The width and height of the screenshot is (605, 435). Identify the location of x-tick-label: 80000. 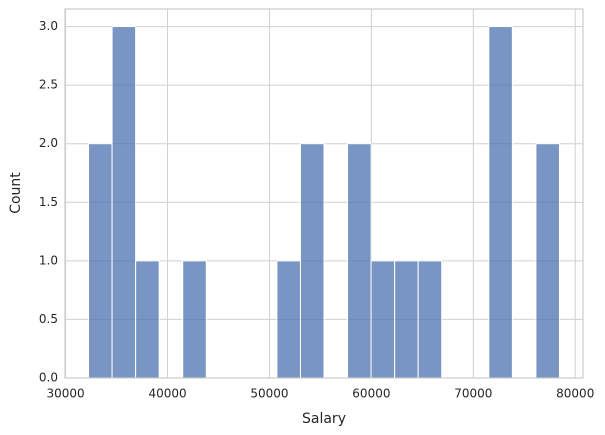
(575, 394).